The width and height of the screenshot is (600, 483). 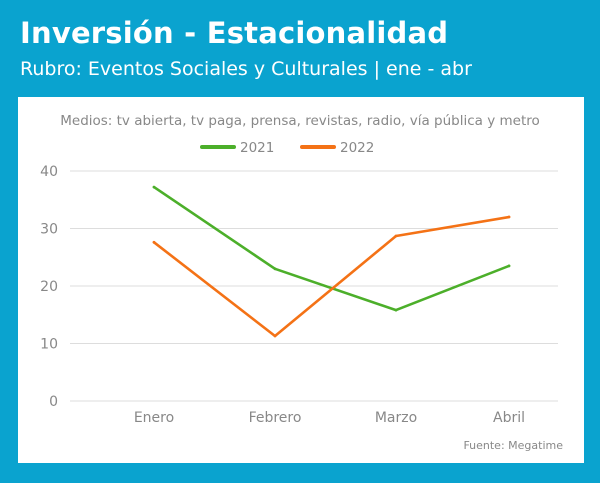 I want to click on data-point-2021-enero, so click(x=154, y=187).